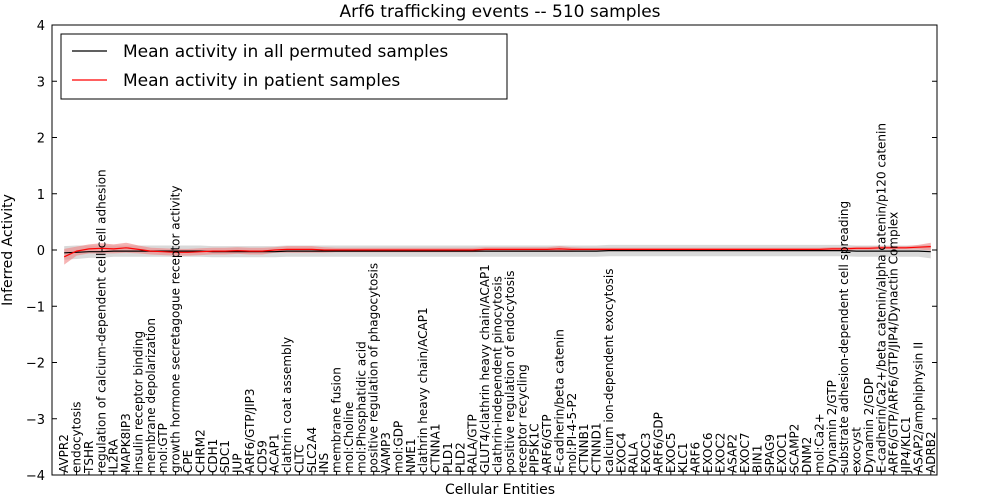  I want to click on x-tick-label: JUP, so click(238, 463).